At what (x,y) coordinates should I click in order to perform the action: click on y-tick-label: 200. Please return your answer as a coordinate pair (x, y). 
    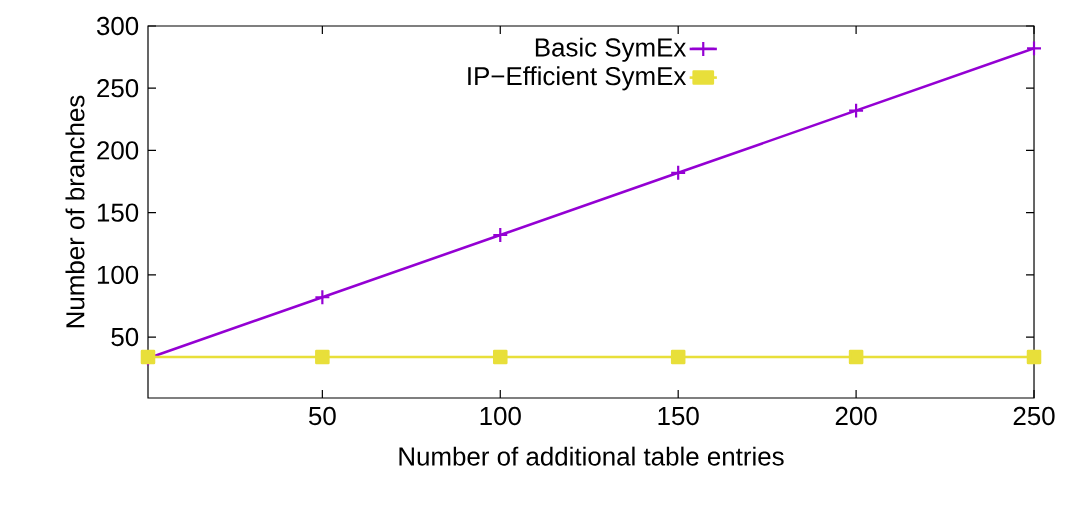
    Looking at the image, I should click on (118, 150).